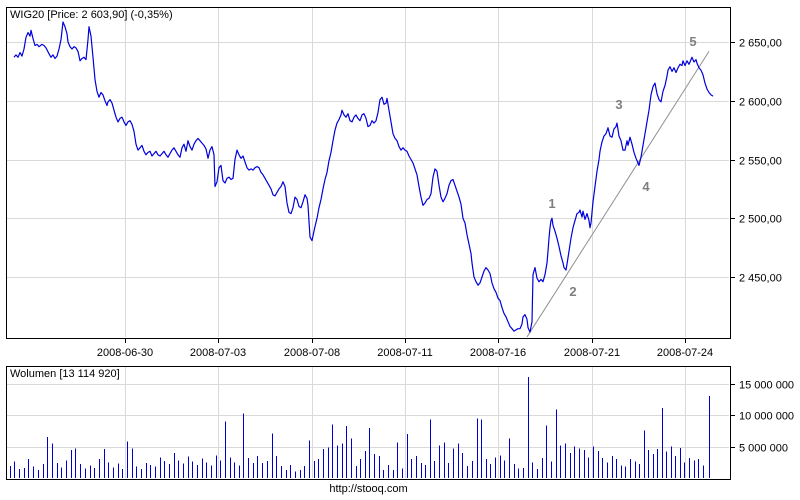 The height and width of the screenshot is (500, 800). What do you see at coordinates (404, 353) in the screenshot?
I see `date-axis-label: 2008-07-11` at bounding box center [404, 353].